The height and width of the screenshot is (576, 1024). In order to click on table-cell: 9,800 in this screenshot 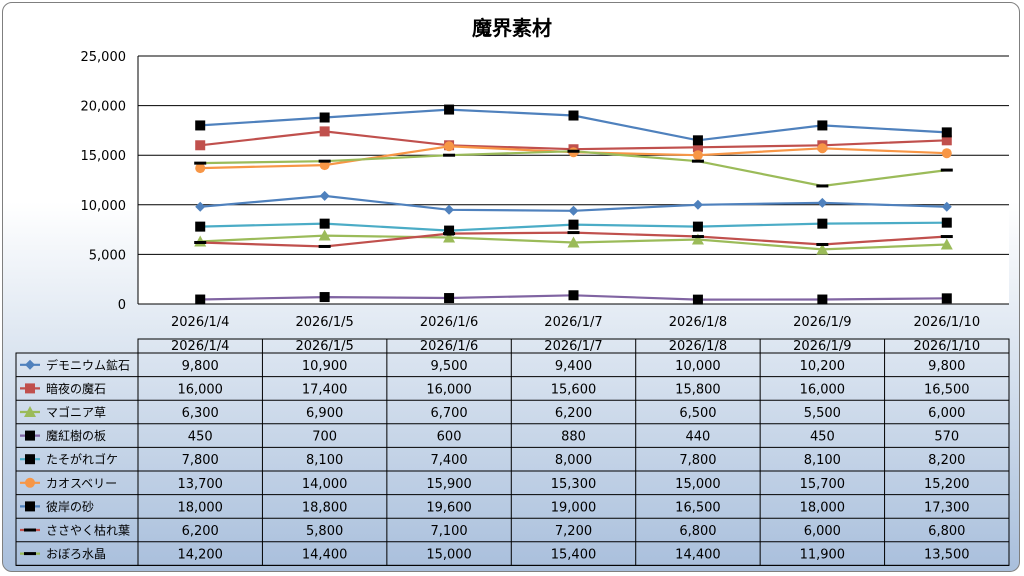, I will do `click(946, 366)`.